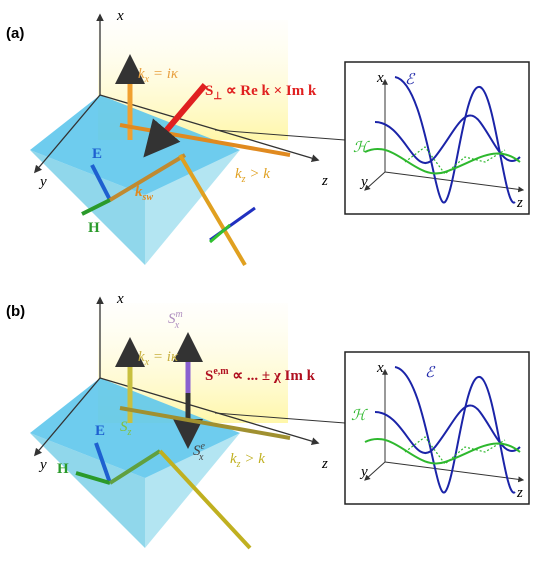  Describe the element at coordinates (175, 320) in the screenshot. I see `annotation: Sm x` at that location.